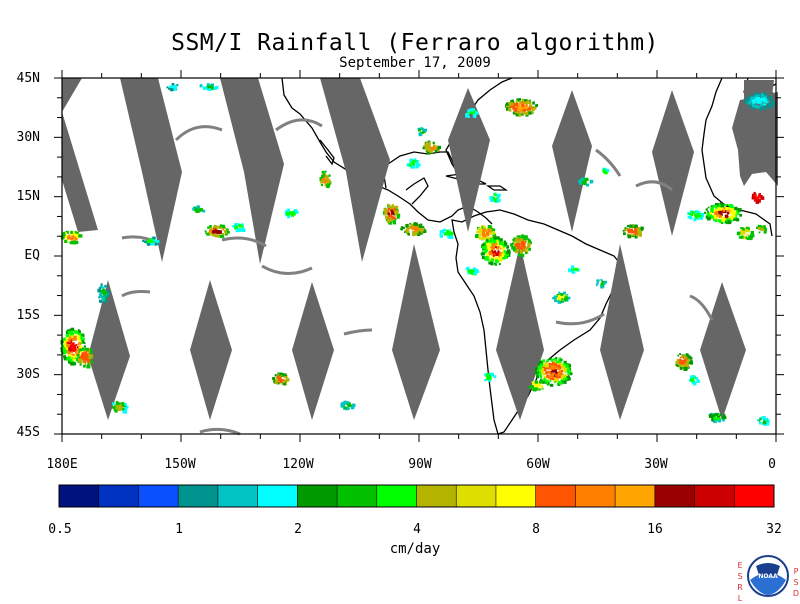  What do you see at coordinates (655, 529) in the screenshot?
I see `colorbar-label: 16` at bounding box center [655, 529].